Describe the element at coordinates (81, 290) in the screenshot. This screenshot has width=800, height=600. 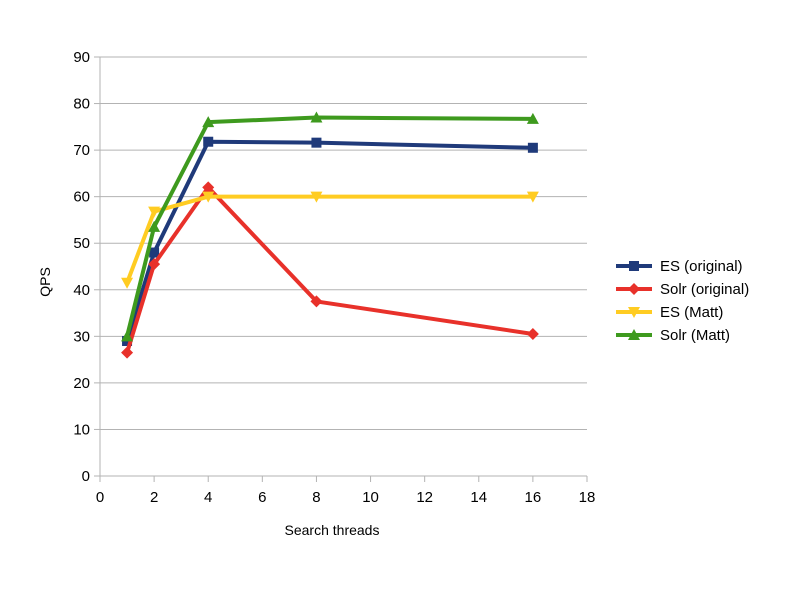
I see `y-tick-label: 40` at that location.